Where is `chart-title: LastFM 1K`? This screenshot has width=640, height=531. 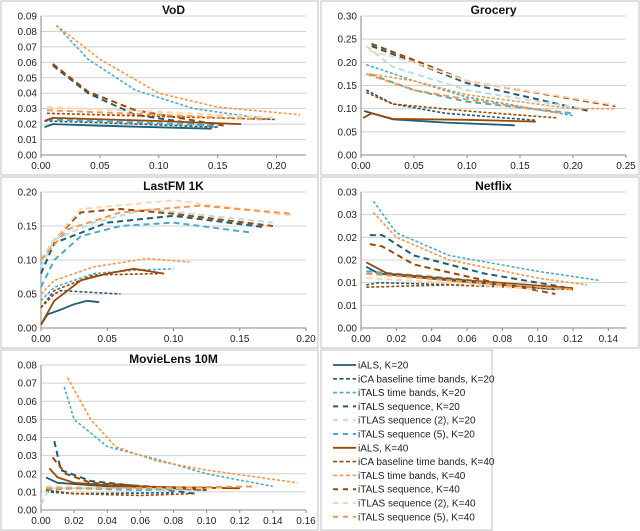
chart-title: LastFM 1K is located at coordinates (173, 186).